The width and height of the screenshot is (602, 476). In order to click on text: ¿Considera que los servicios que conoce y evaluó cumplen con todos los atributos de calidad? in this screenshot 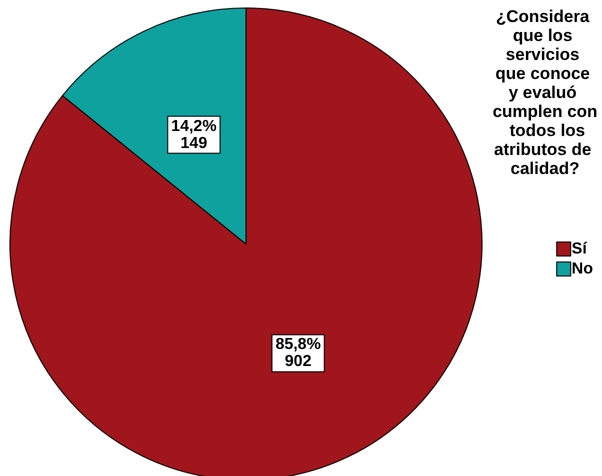, I will do `click(545, 92)`.